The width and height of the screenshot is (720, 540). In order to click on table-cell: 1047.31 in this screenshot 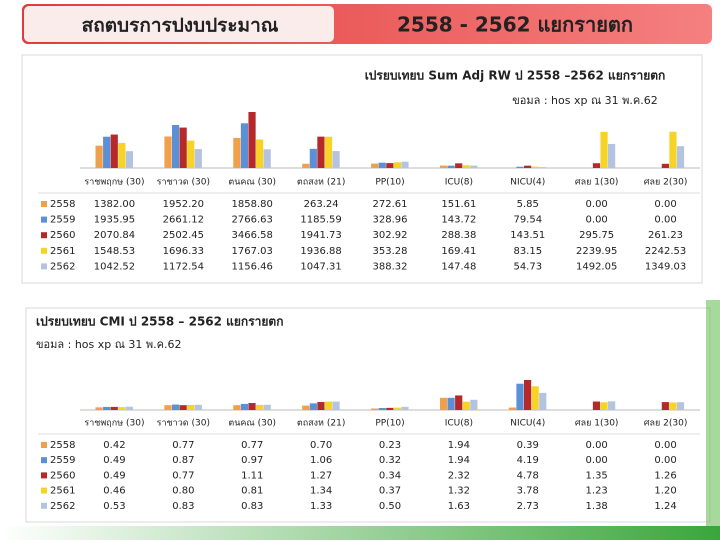, I will do `click(320, 266)`.